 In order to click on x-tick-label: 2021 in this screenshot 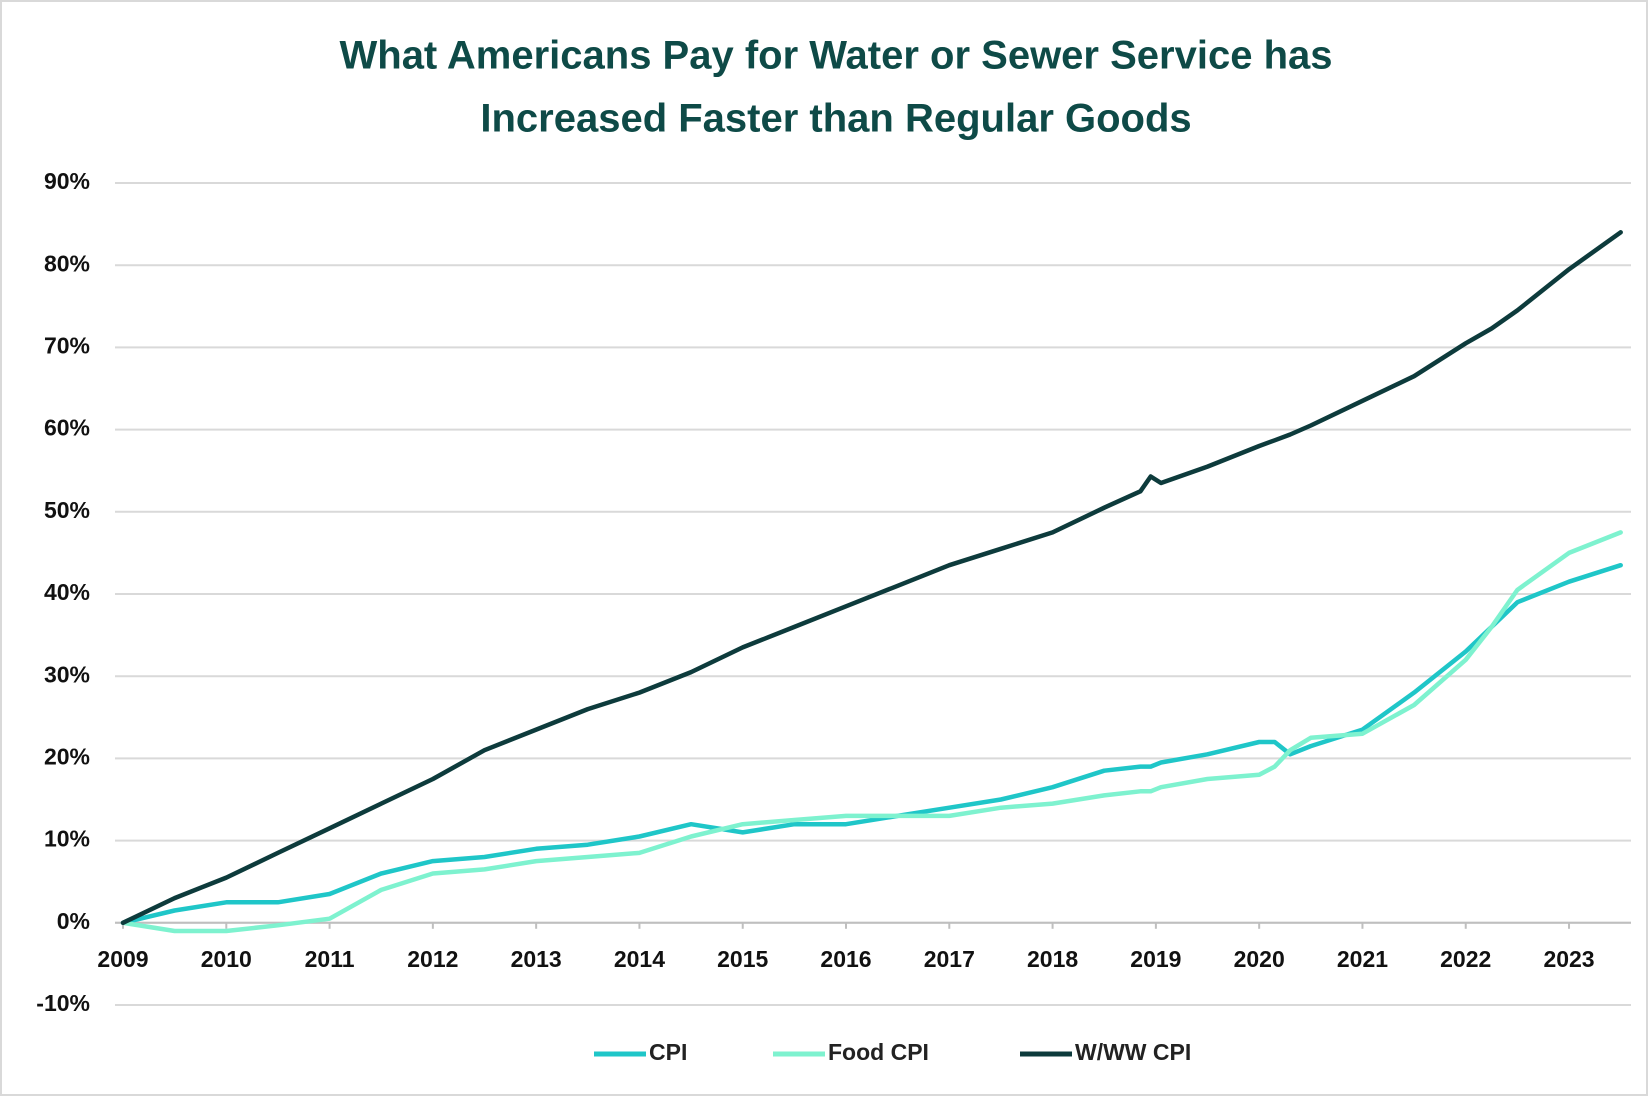, I will do `click(1362, 959)`.